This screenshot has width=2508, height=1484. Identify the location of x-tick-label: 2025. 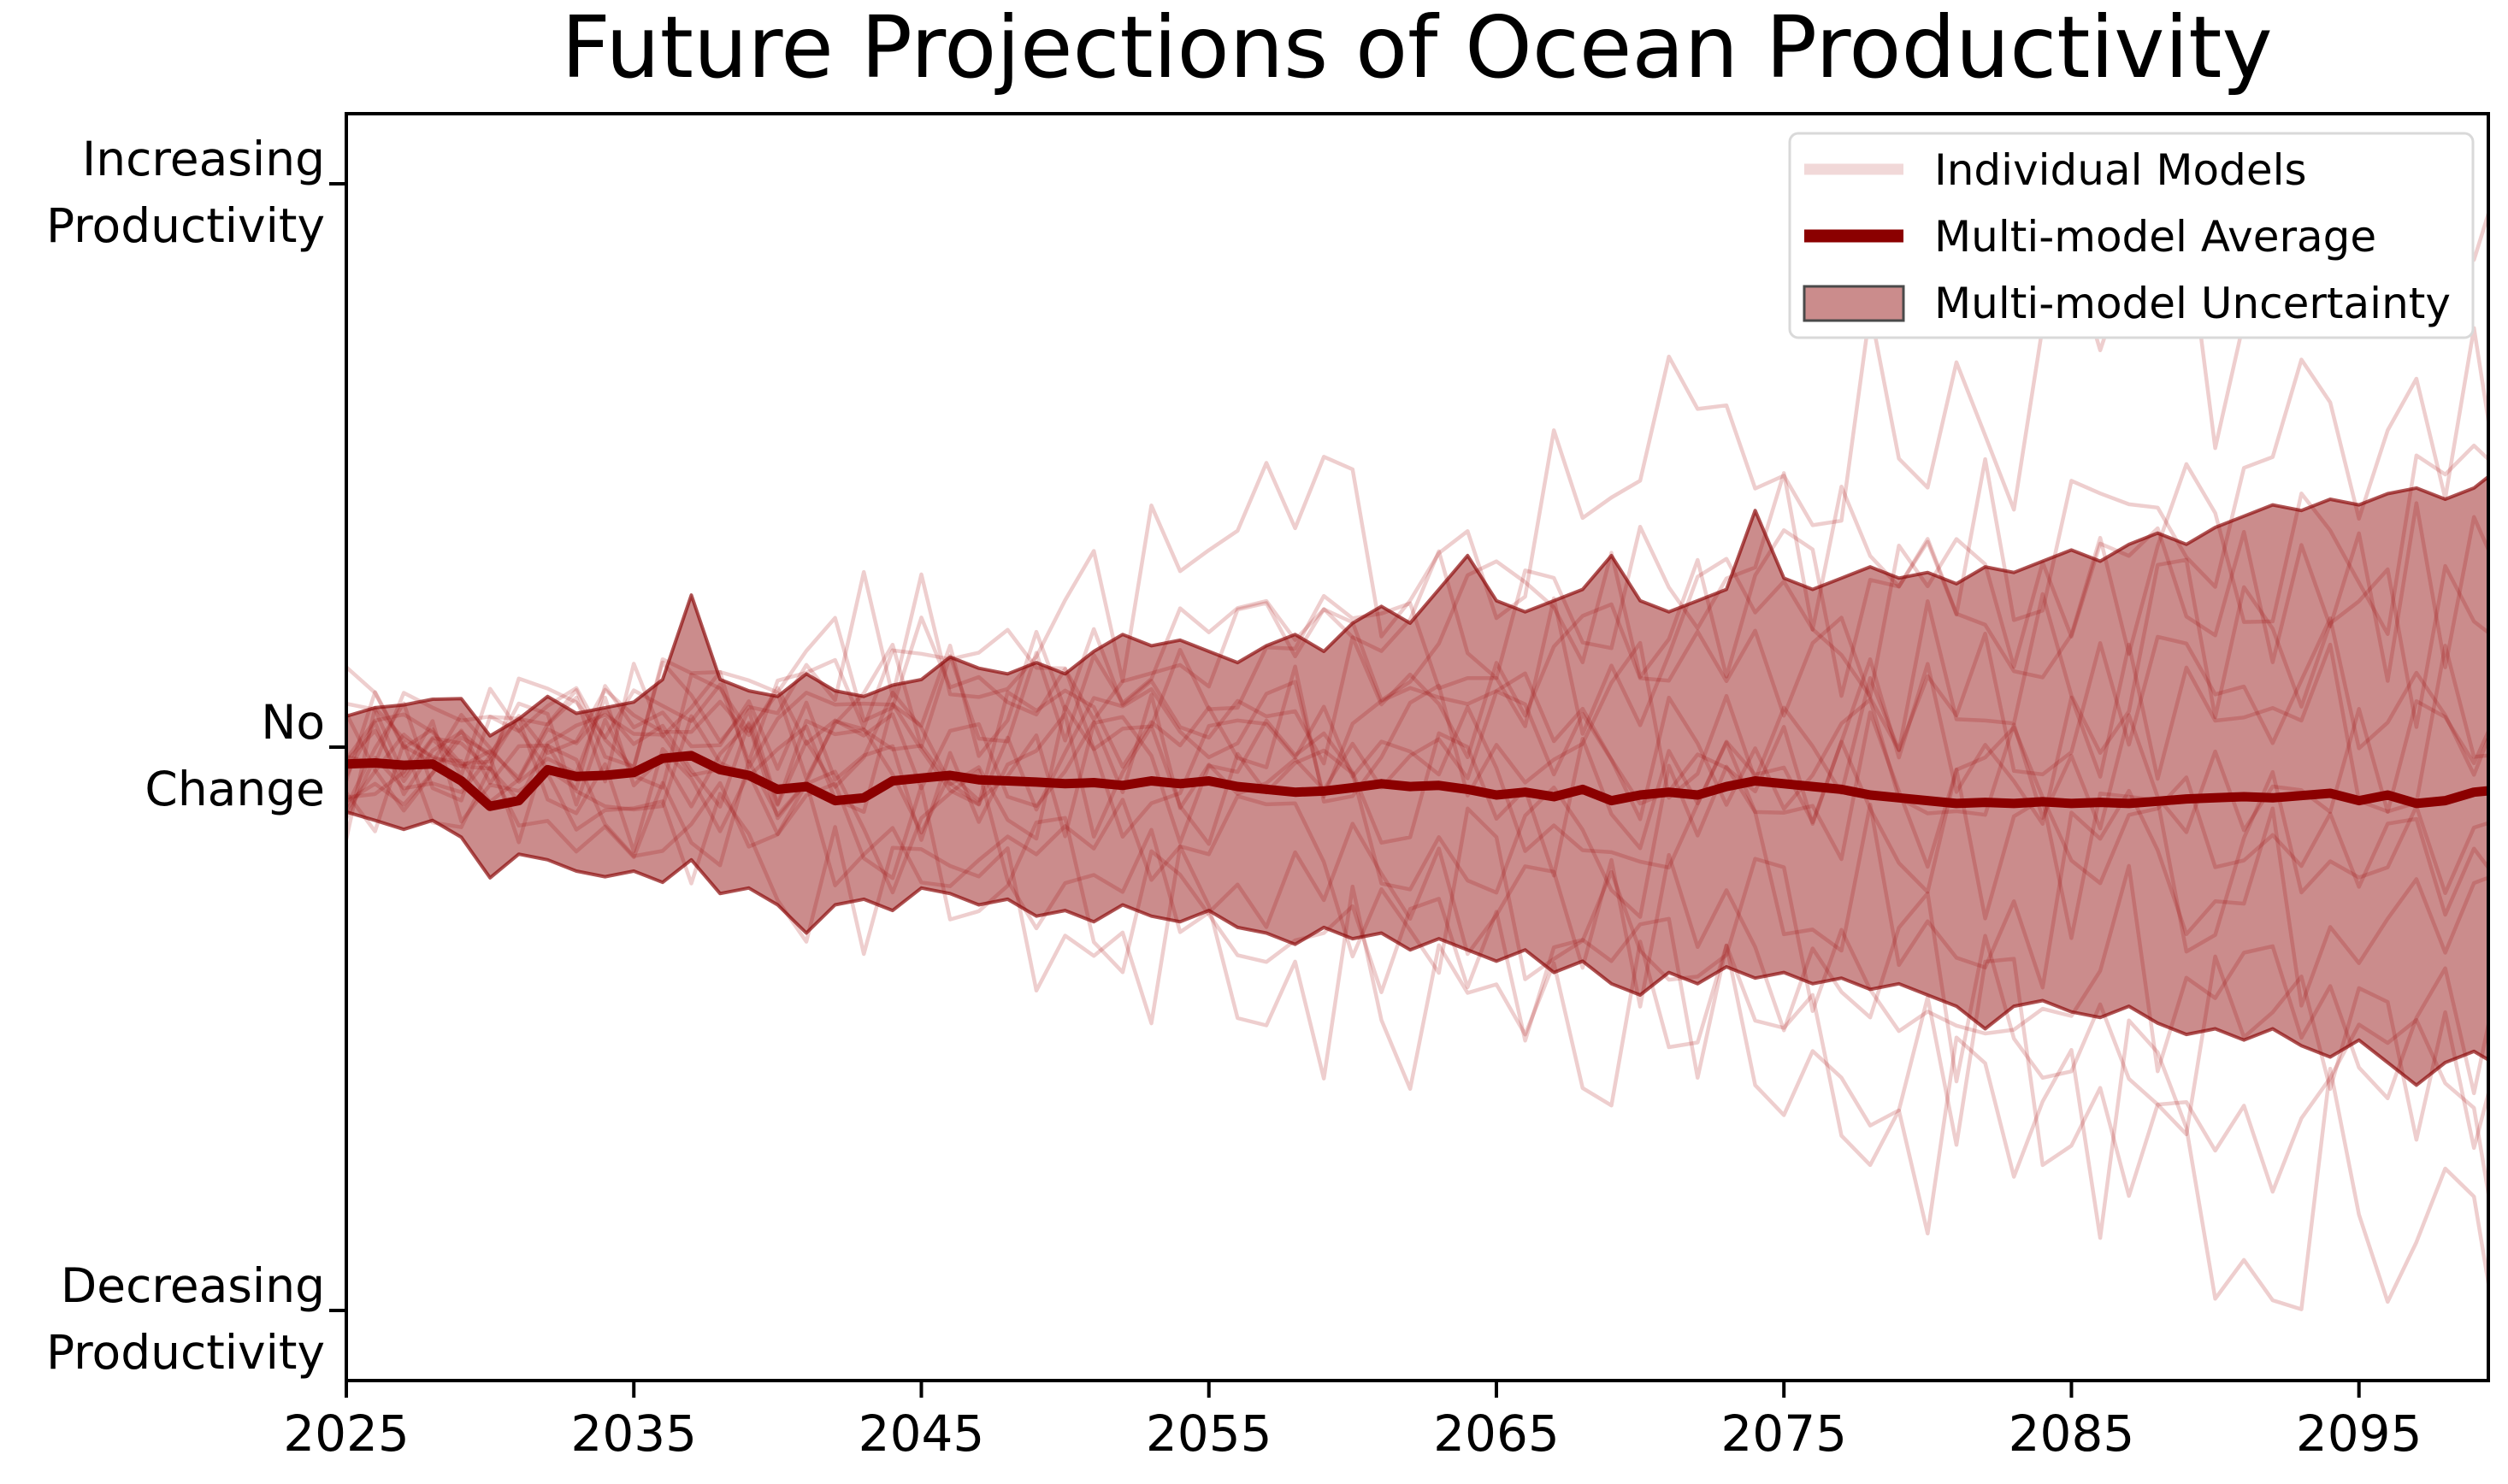
(346, 1433).